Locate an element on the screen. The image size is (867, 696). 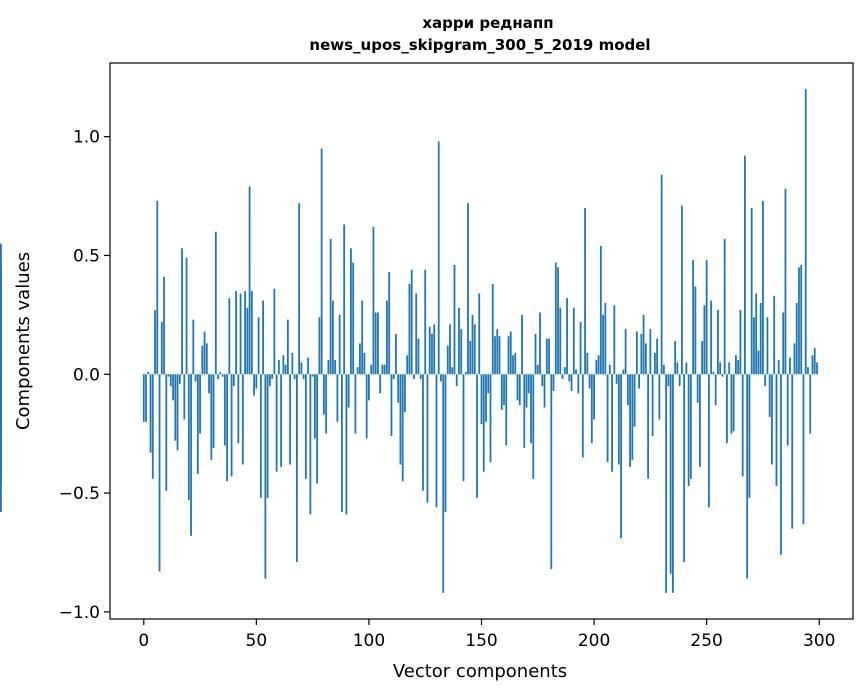
chart-title: харри реднапп is located at coordinates (487, 23).